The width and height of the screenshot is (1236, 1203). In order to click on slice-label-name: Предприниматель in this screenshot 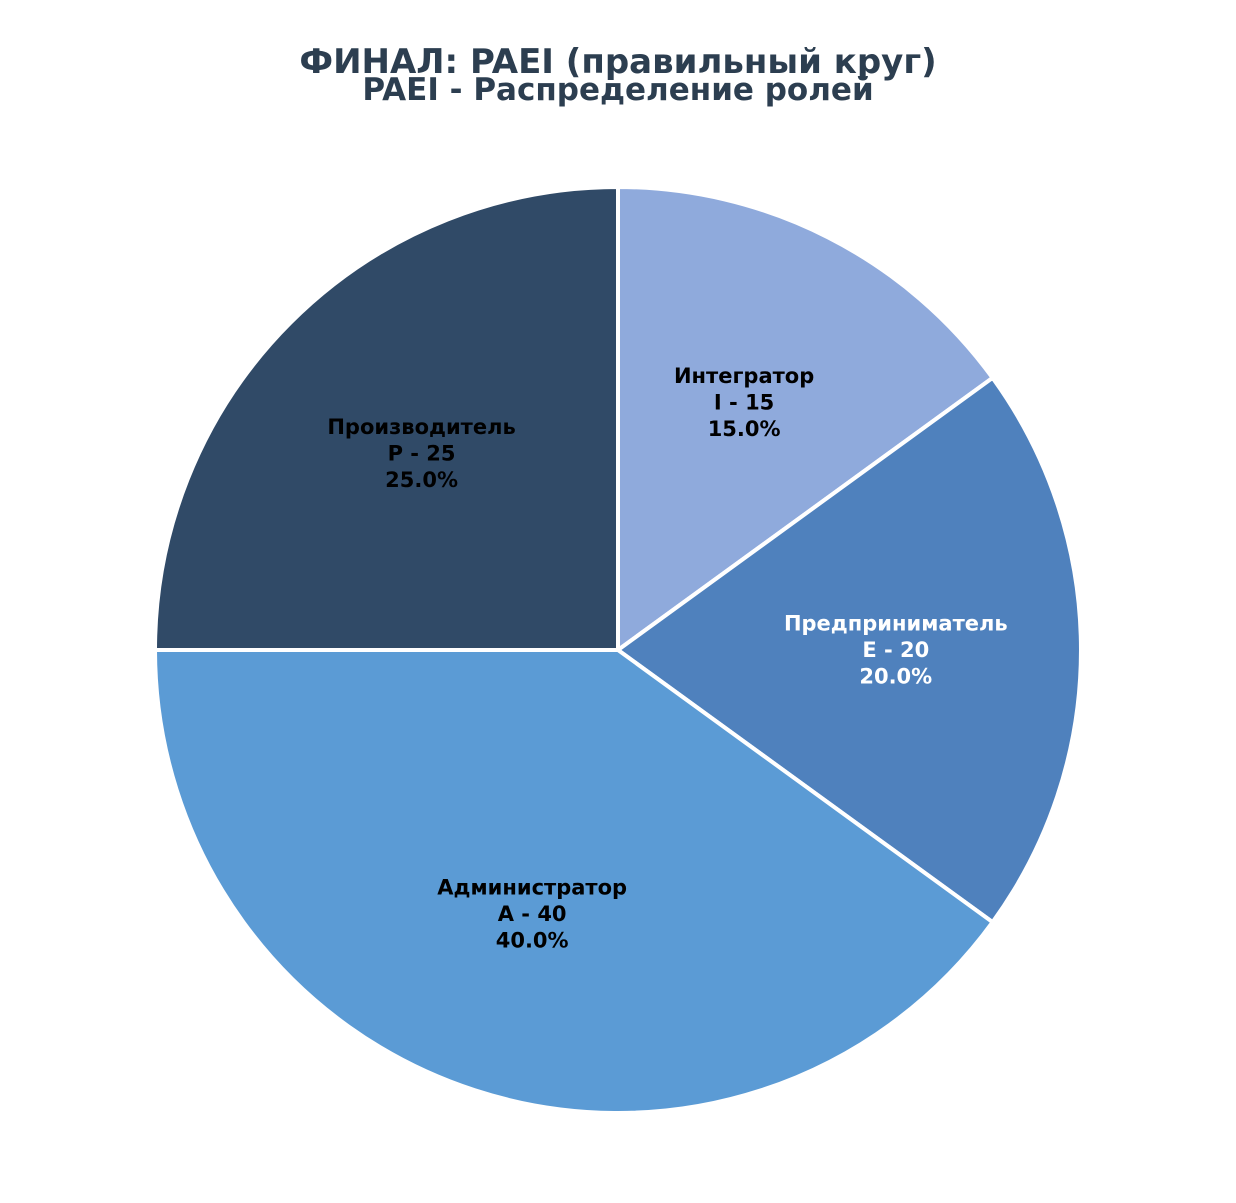, I will do `click(896, 624)`.